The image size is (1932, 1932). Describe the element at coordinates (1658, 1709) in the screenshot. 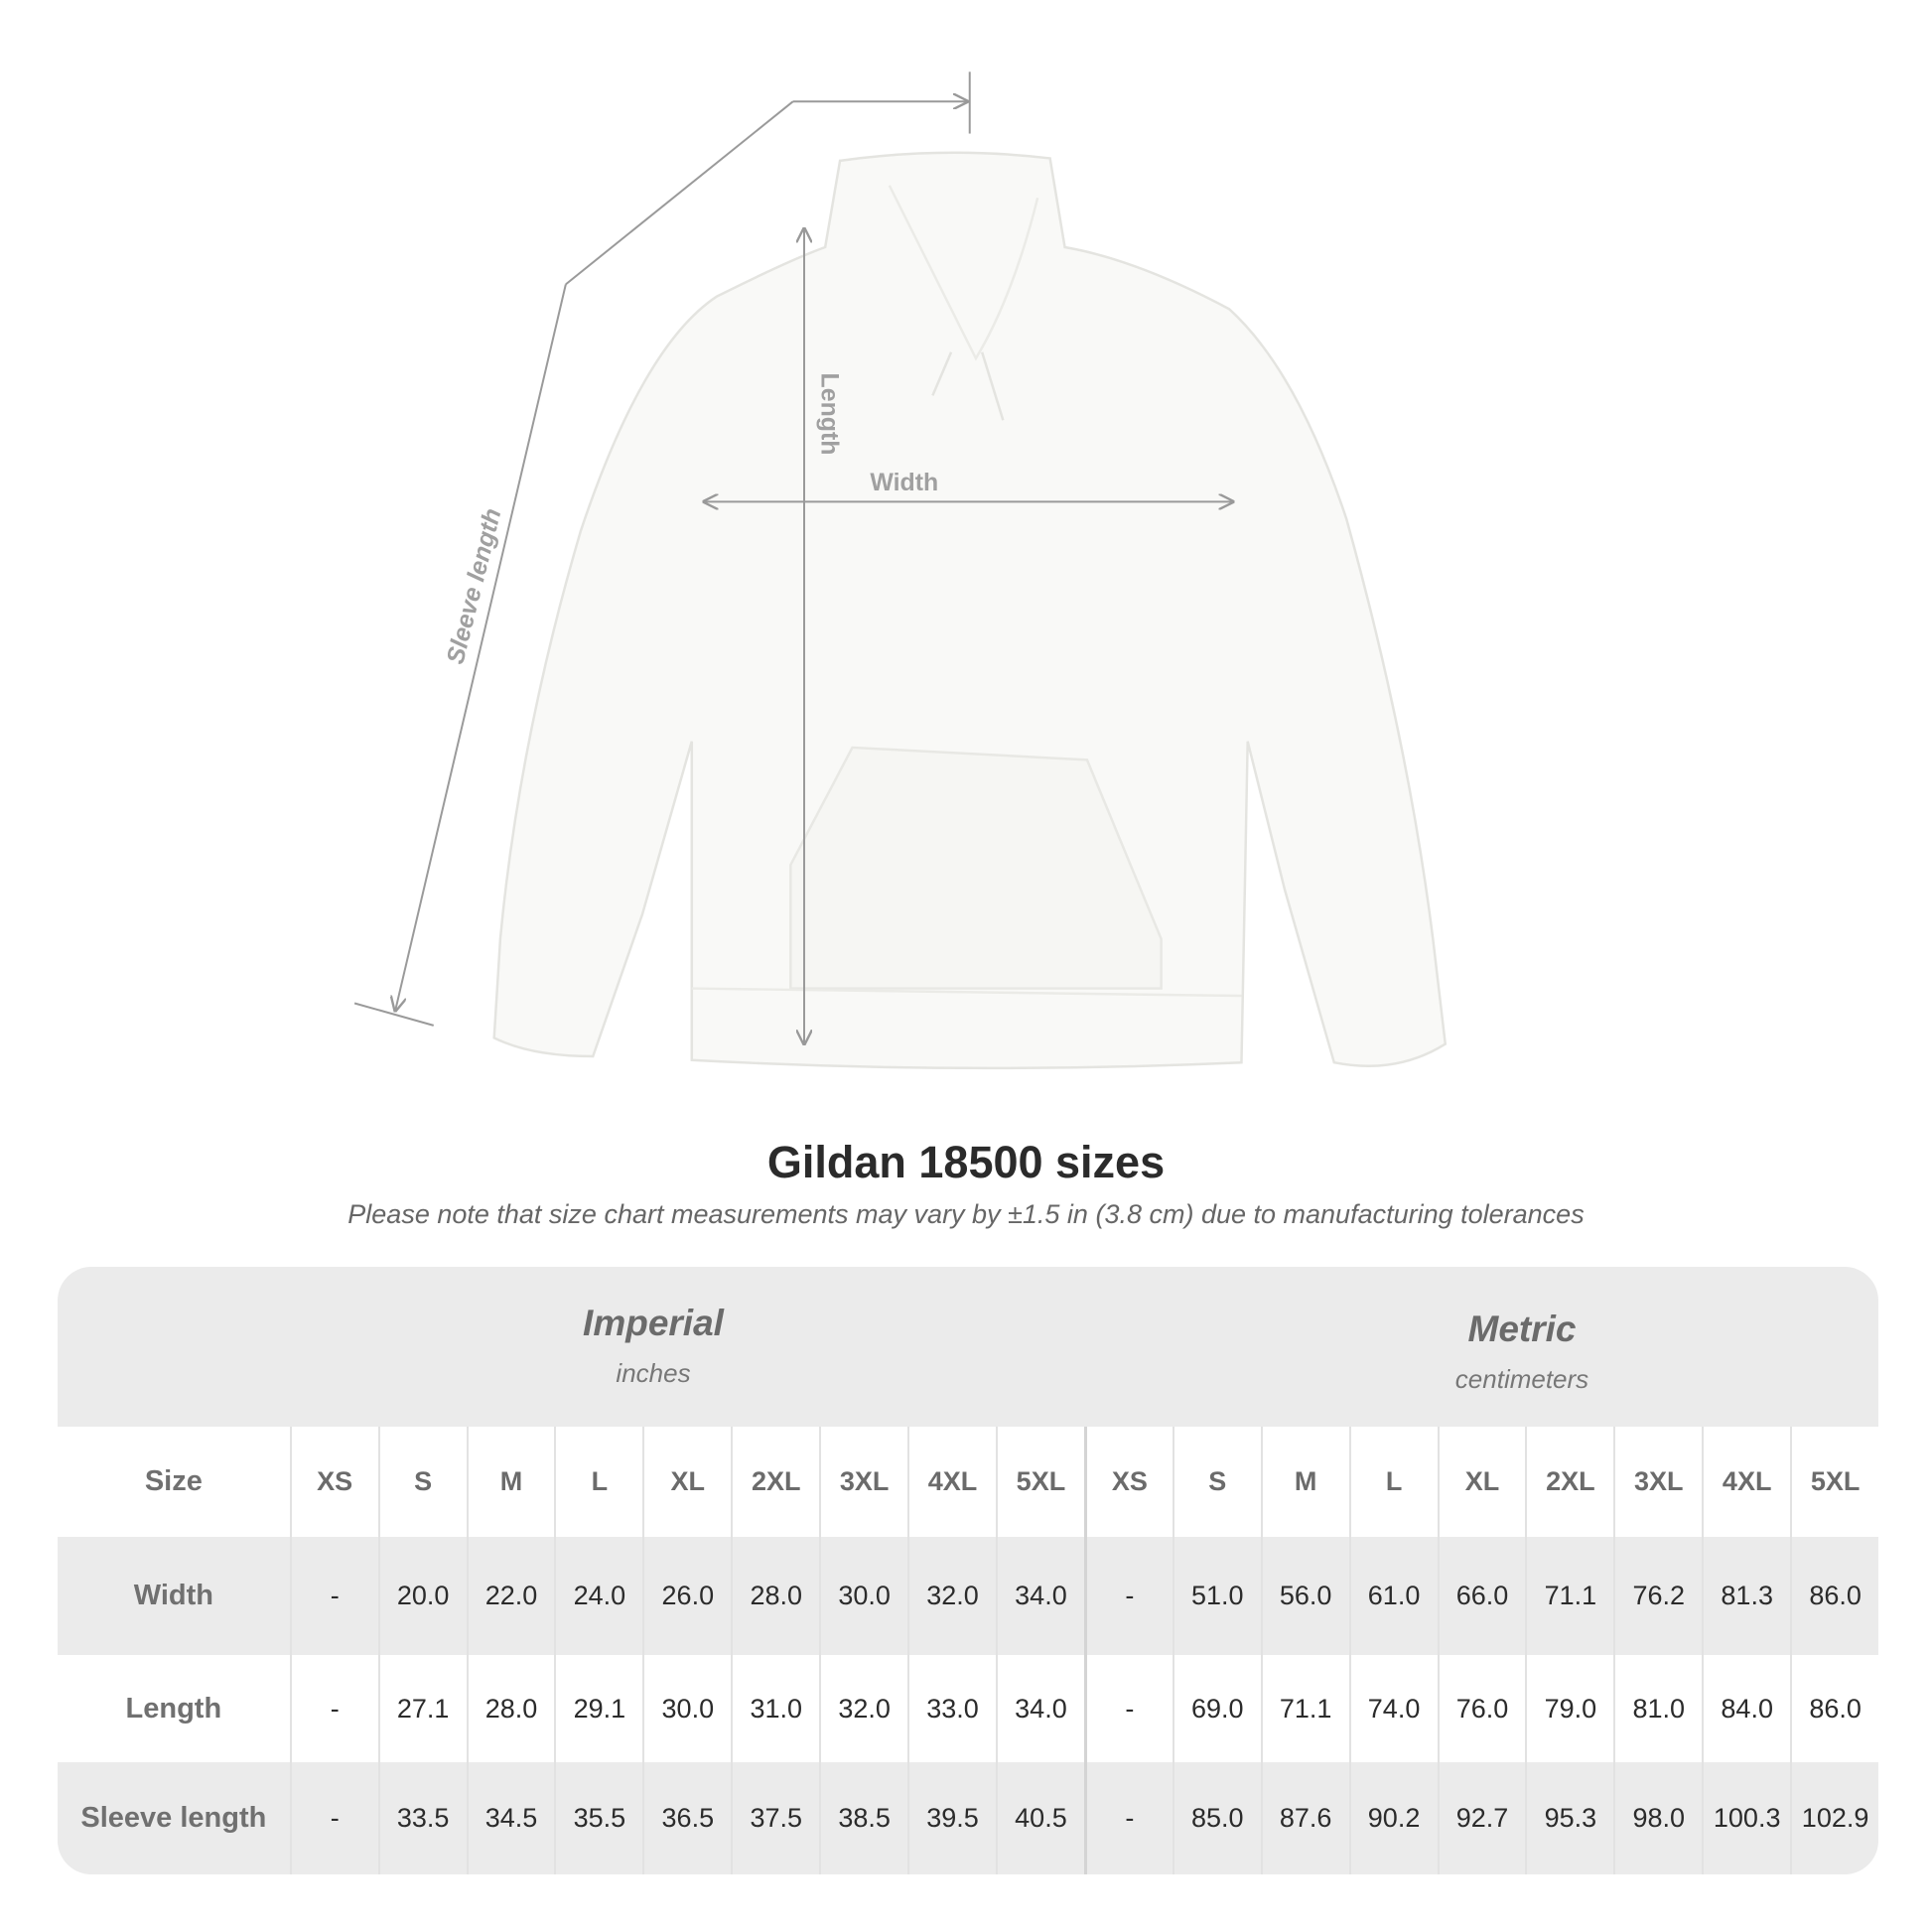

I see `value-cell-metric: 81.0` at that location.